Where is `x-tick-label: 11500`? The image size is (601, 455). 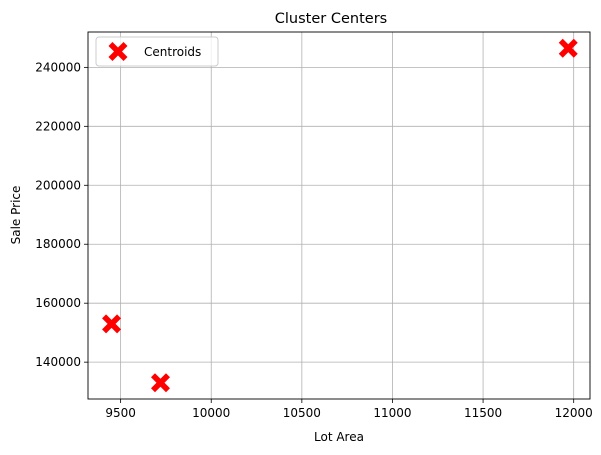
x-tick-label: 11500 is located at coordinates (483, 413).